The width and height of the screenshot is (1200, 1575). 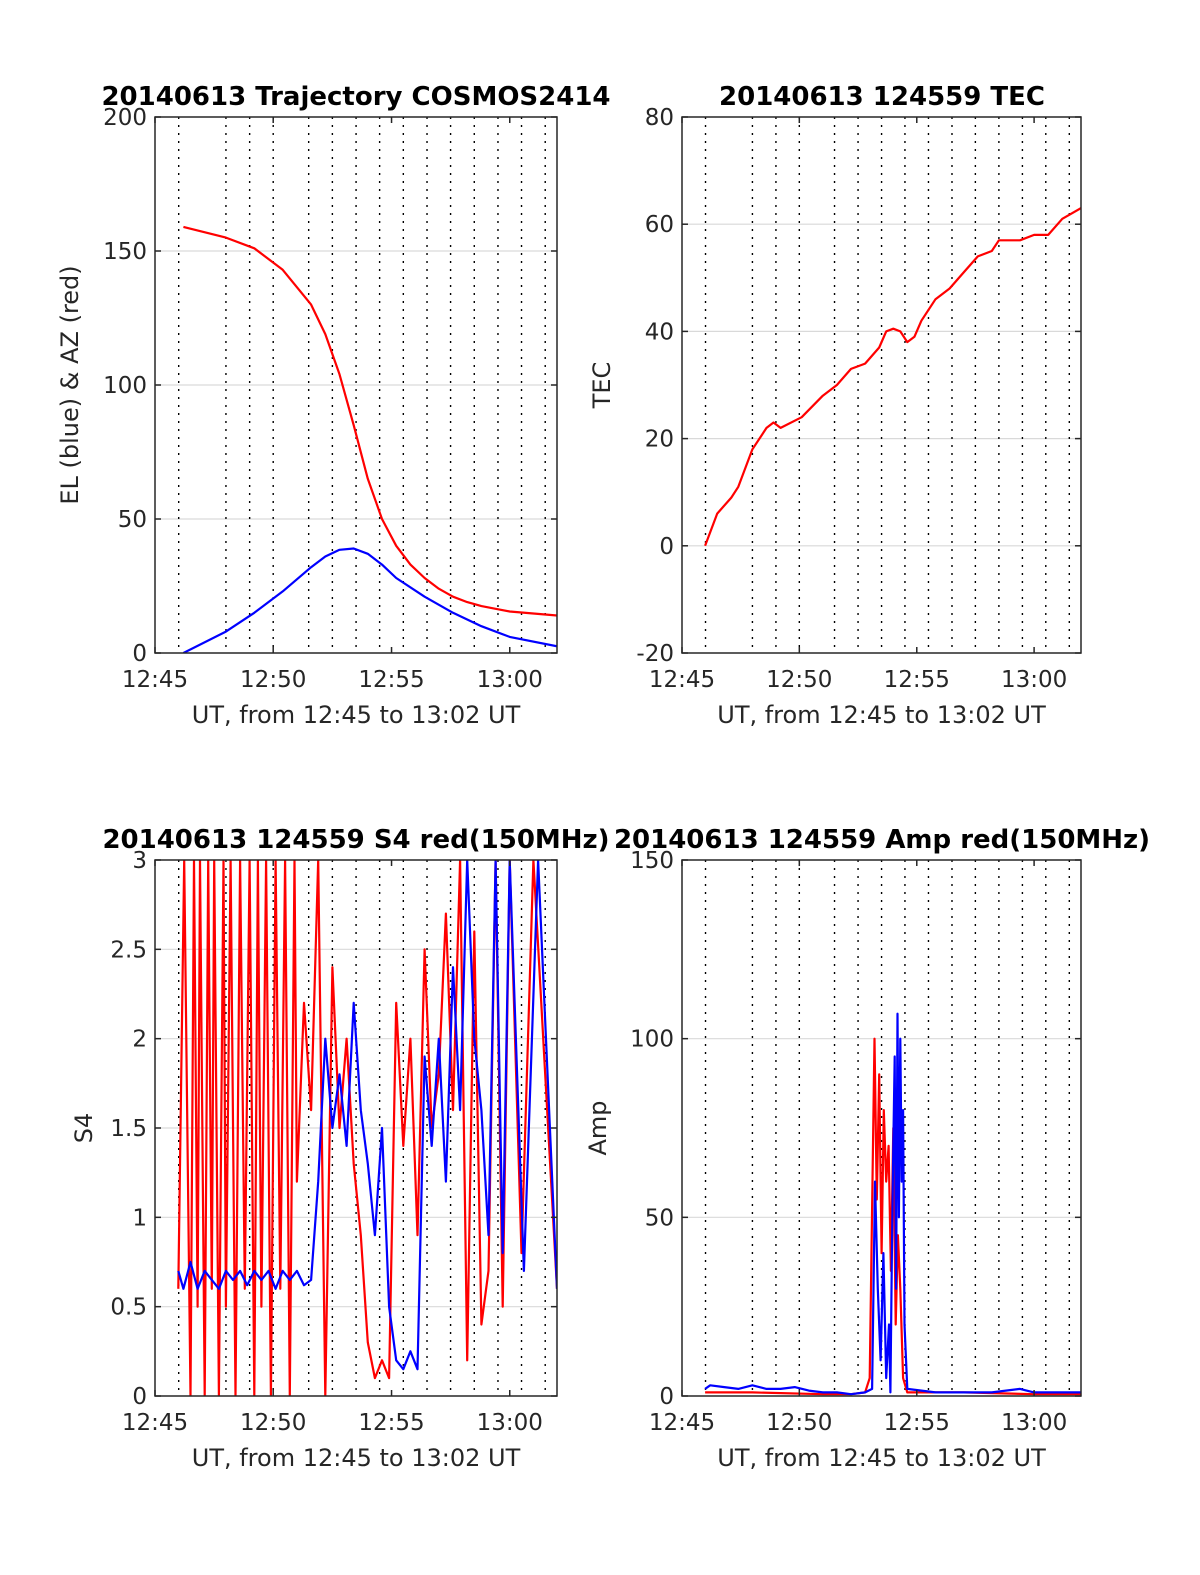 I want to click on y-axis-label: EL (blue) & AZ (red), so click(x=70, y=384).